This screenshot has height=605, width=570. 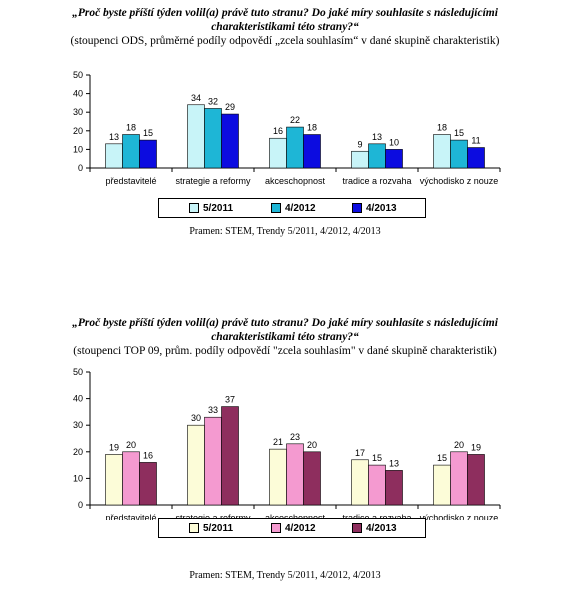 I want to click on y-tick-label: 40, so click(x=78, y=399).